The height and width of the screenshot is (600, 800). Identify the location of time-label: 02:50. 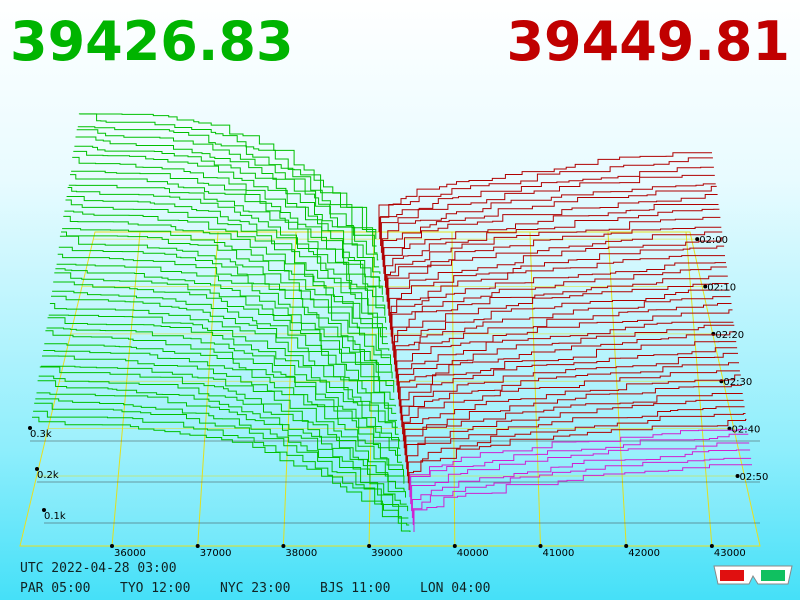
(754, 477).